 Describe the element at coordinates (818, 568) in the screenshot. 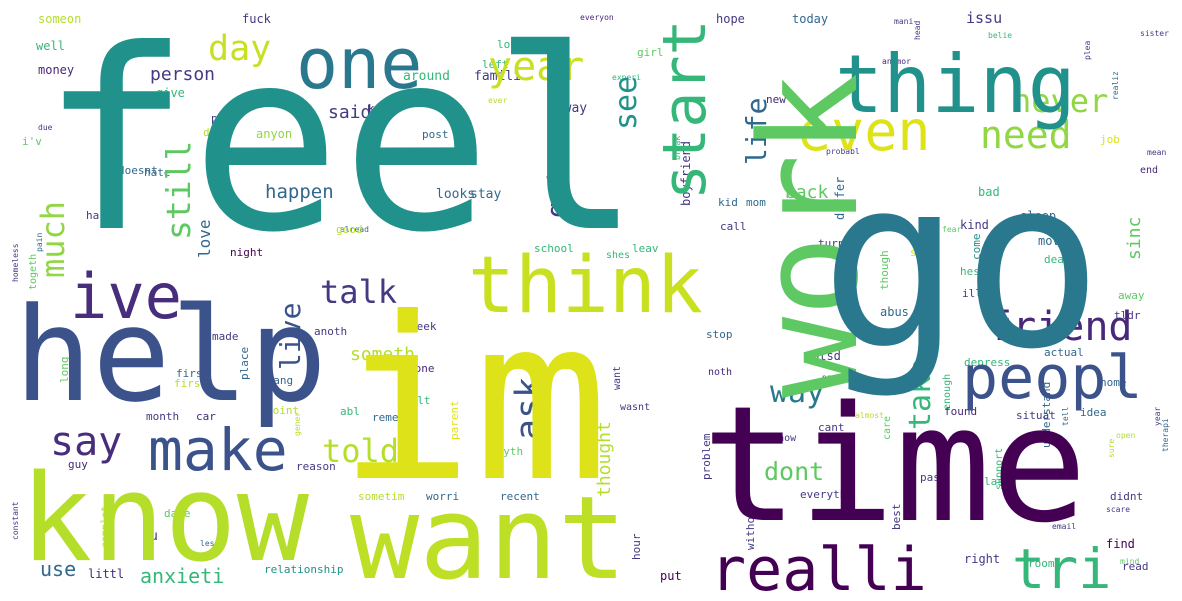

I see `word-realli: realli` at that location.